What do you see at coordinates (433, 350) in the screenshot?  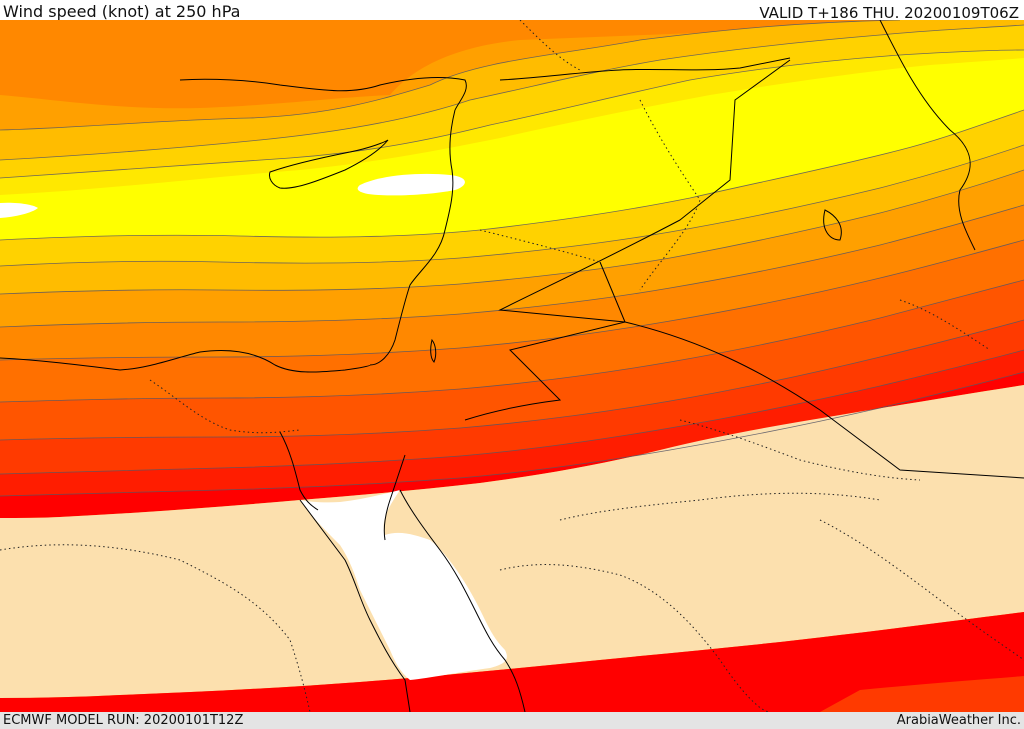 I see `dead-sea` at bounding box center [433, 350].